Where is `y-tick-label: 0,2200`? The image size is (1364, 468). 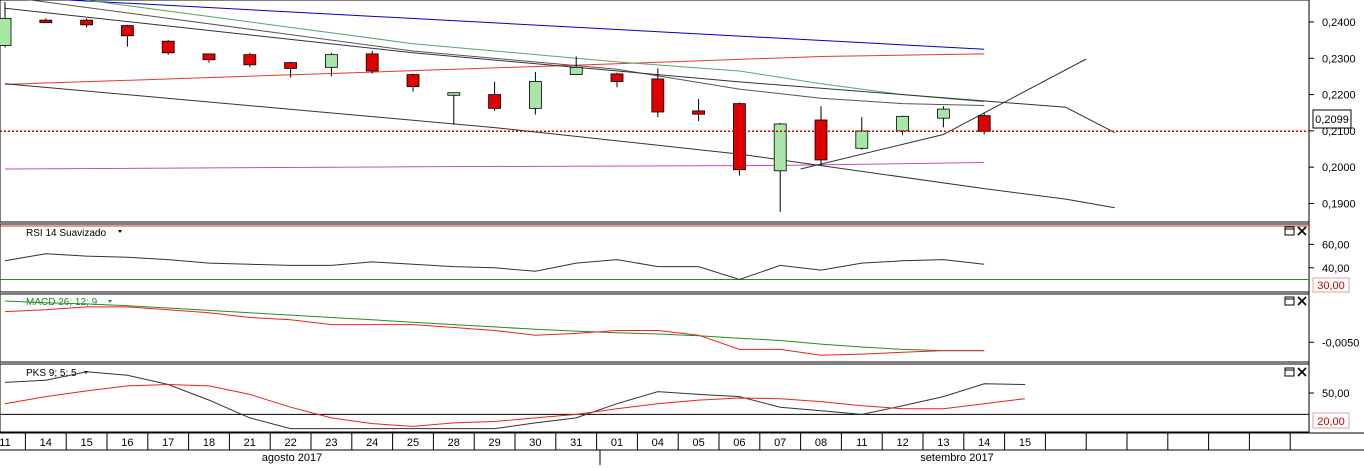 y-tick-label: 0,2200 is located at coordinates (1339, 96).